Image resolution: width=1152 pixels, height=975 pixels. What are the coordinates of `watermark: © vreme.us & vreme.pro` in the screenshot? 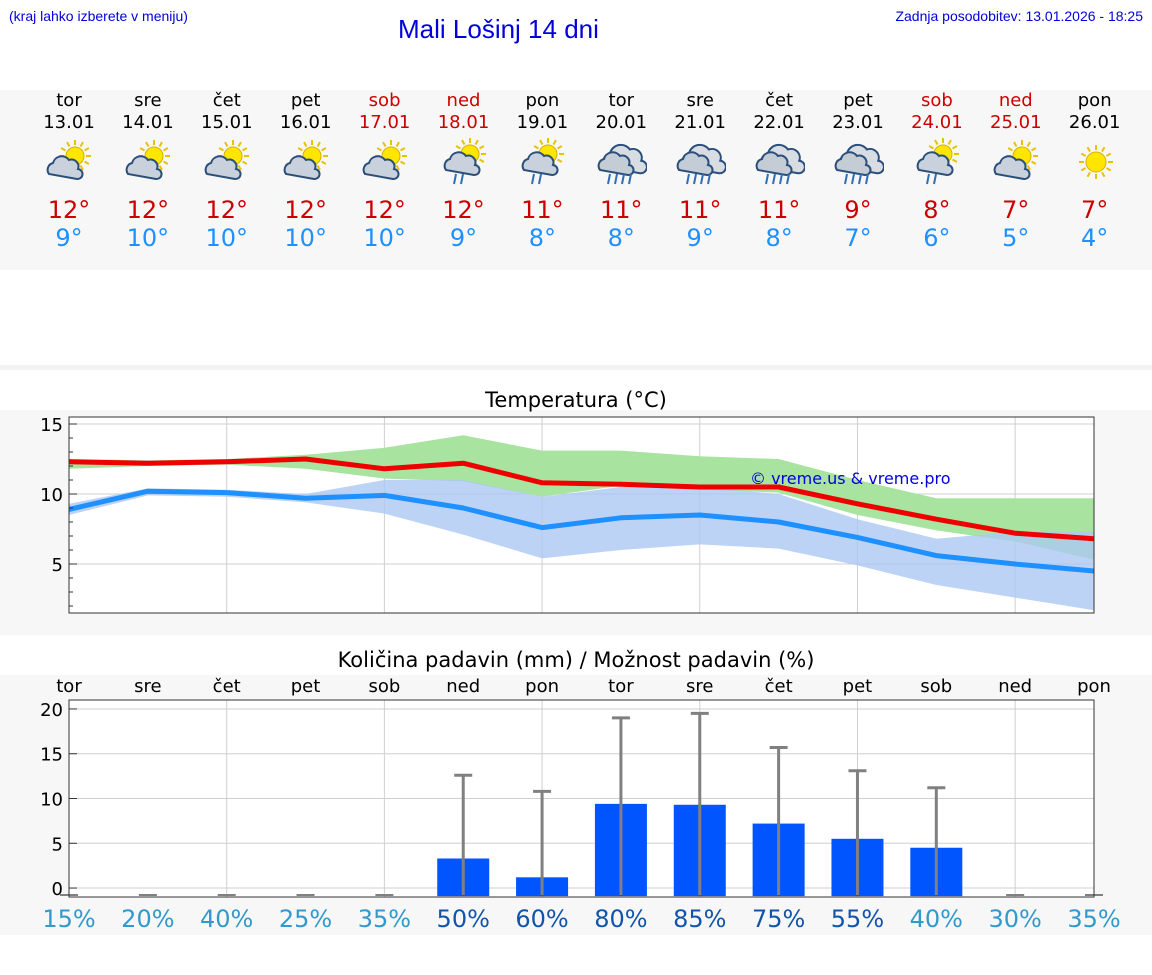 It's located at (850, 478).